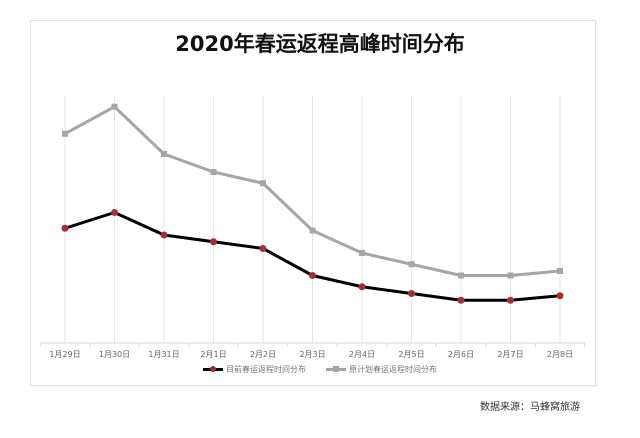  What do you see at coordinates (64, 354) in the screenshot?
I see `x-tick-label: 1月29日` at bounding box center [64, 354].